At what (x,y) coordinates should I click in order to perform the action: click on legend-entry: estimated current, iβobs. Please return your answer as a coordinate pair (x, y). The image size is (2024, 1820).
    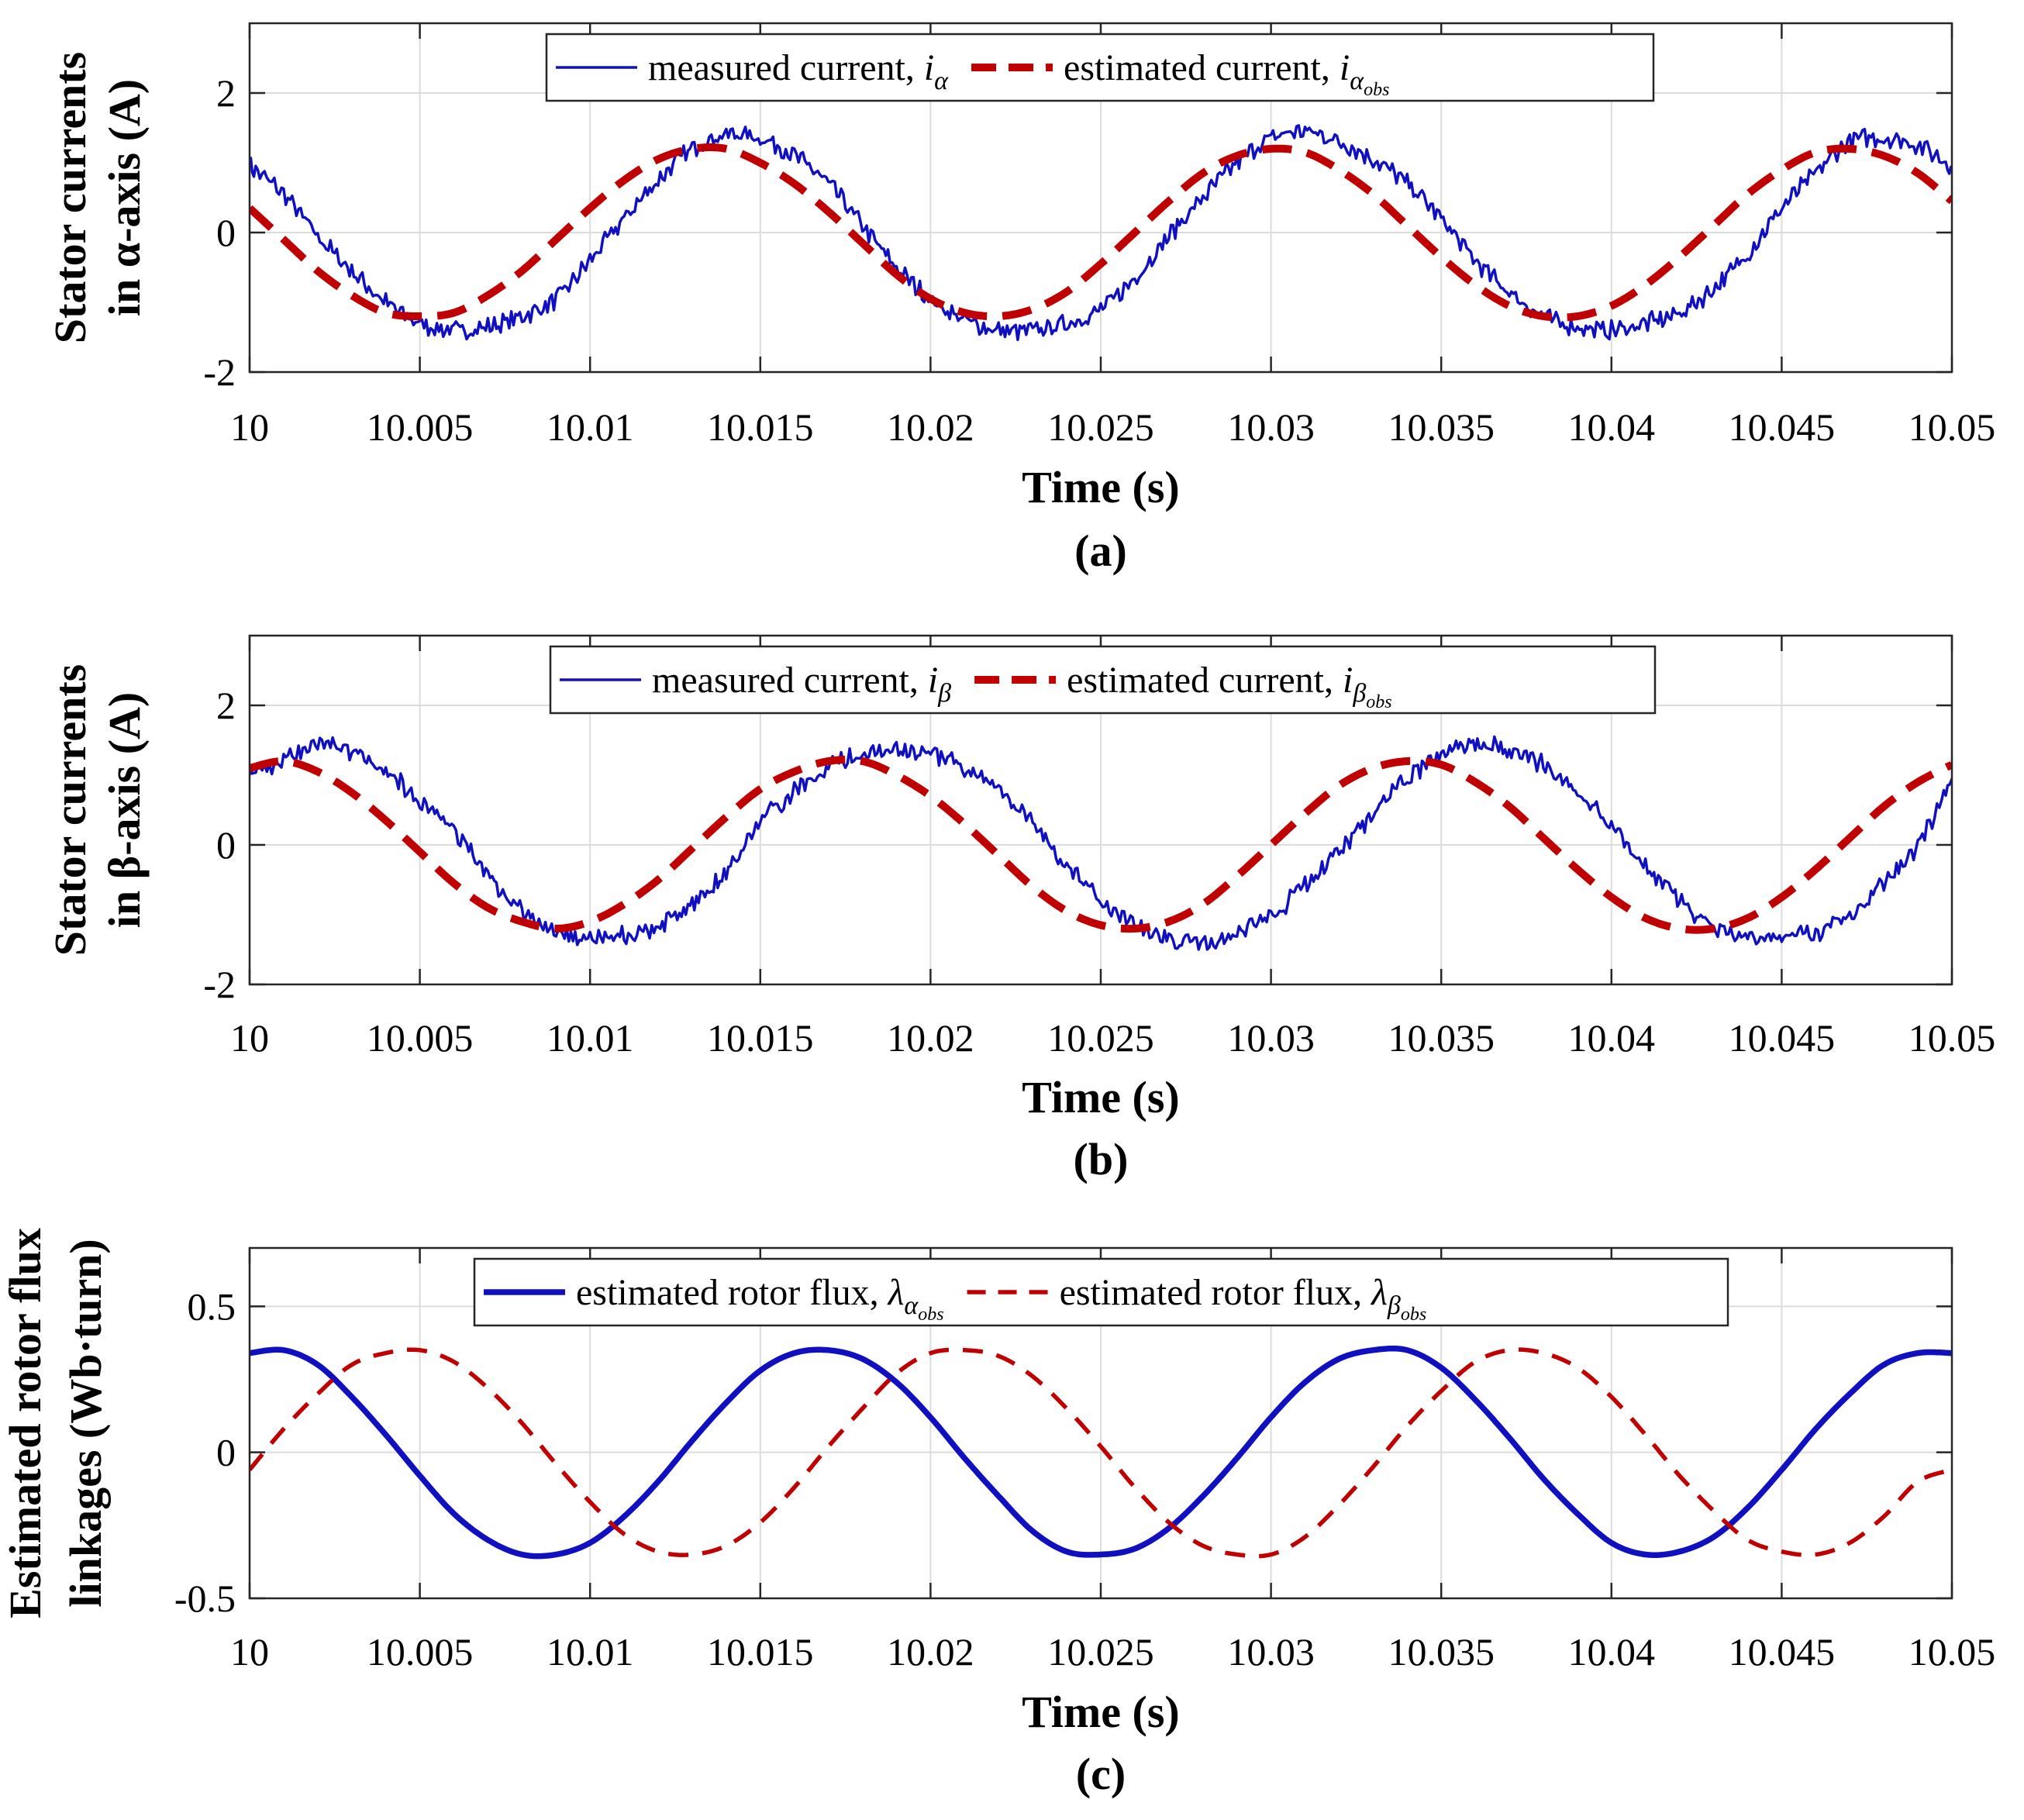
    Looking at the image, I should click on (1229, 686).